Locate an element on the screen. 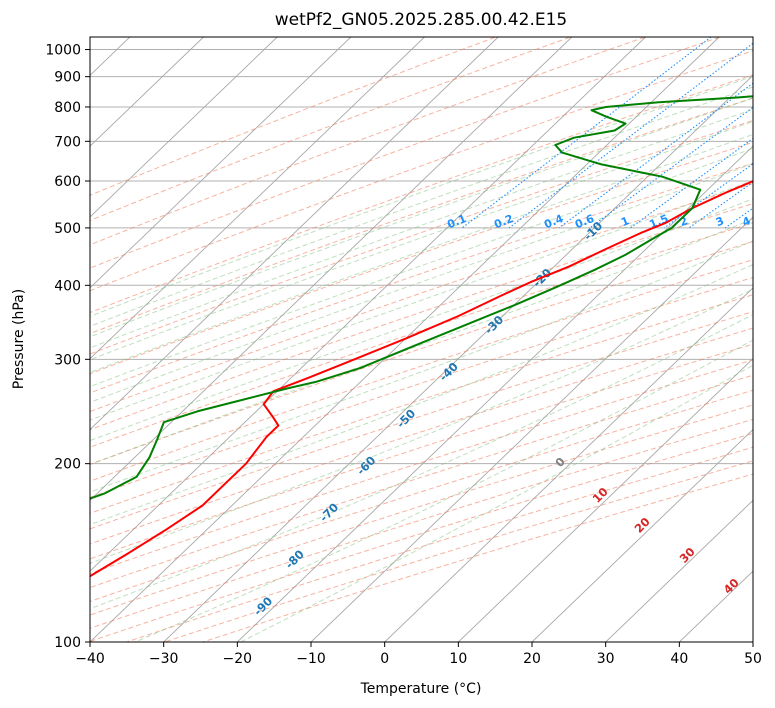 This screenshot has width=775, height=708. mixing-ratio-label: 3 is located at coordinates (720, 221).